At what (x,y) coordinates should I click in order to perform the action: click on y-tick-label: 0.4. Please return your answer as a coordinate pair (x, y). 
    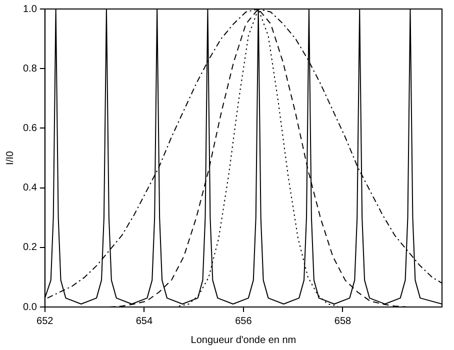
    Looking at the image, I should click on (30, 188).